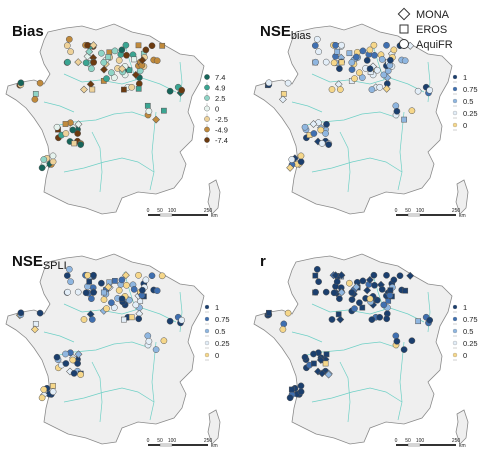 This screenshot has width=500, height=467. What do you see at coordinates (468, 331) in the screenshot?
I see `legend-label: 0.5` at bounding box center [468, 331].